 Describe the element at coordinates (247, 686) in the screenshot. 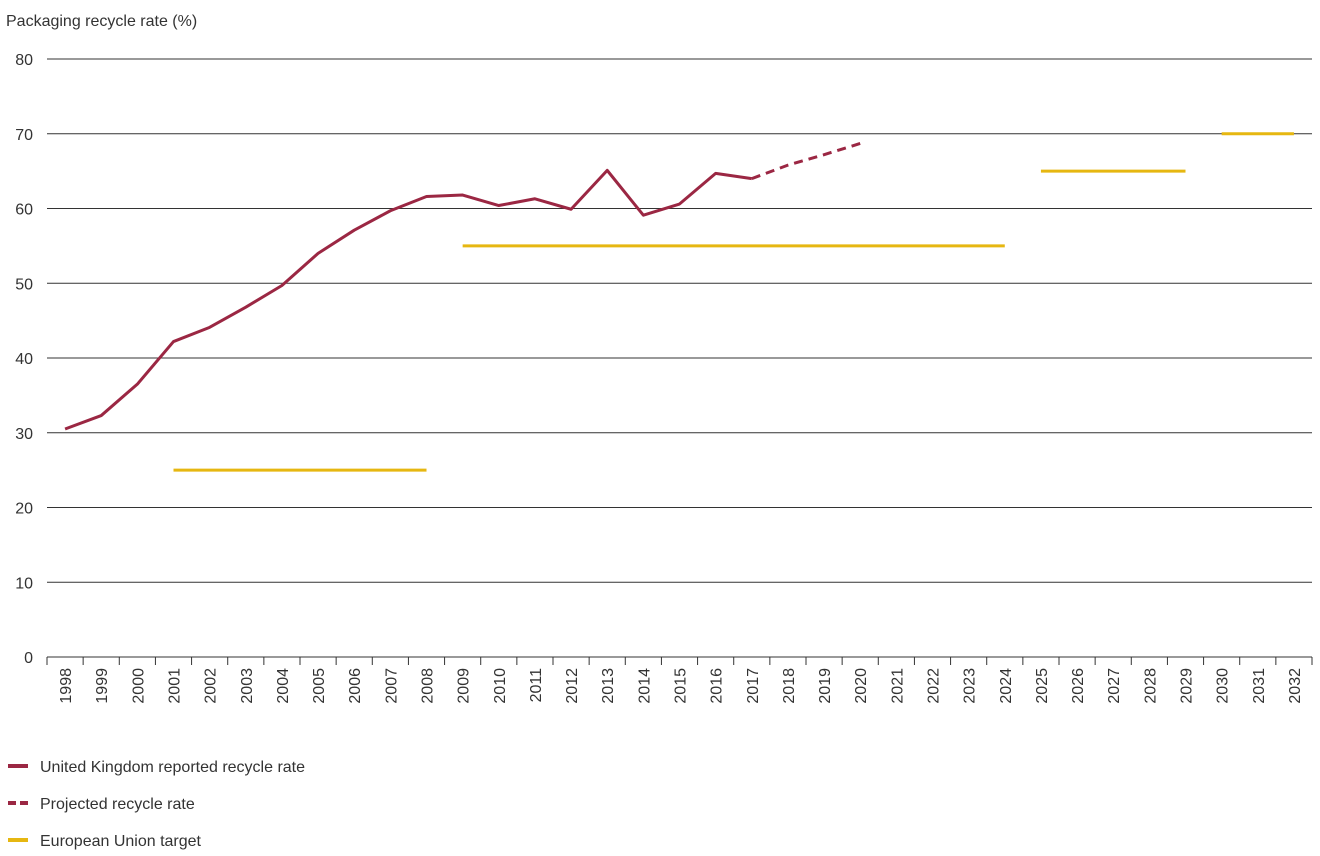

I see `x-tick-label: 2003` at that location.